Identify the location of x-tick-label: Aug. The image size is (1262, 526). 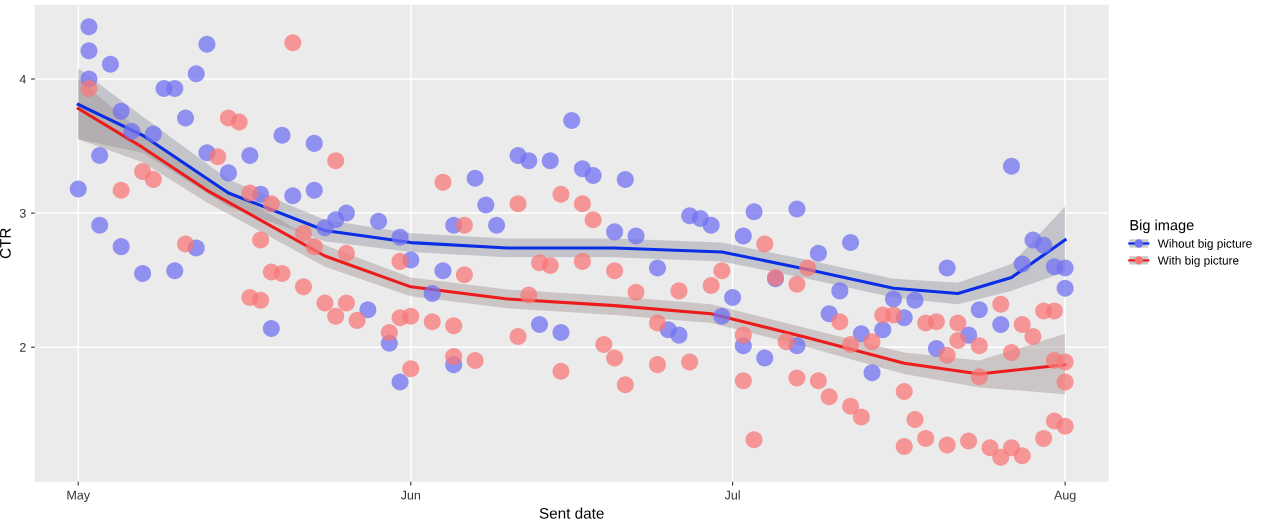
(1065, 496).